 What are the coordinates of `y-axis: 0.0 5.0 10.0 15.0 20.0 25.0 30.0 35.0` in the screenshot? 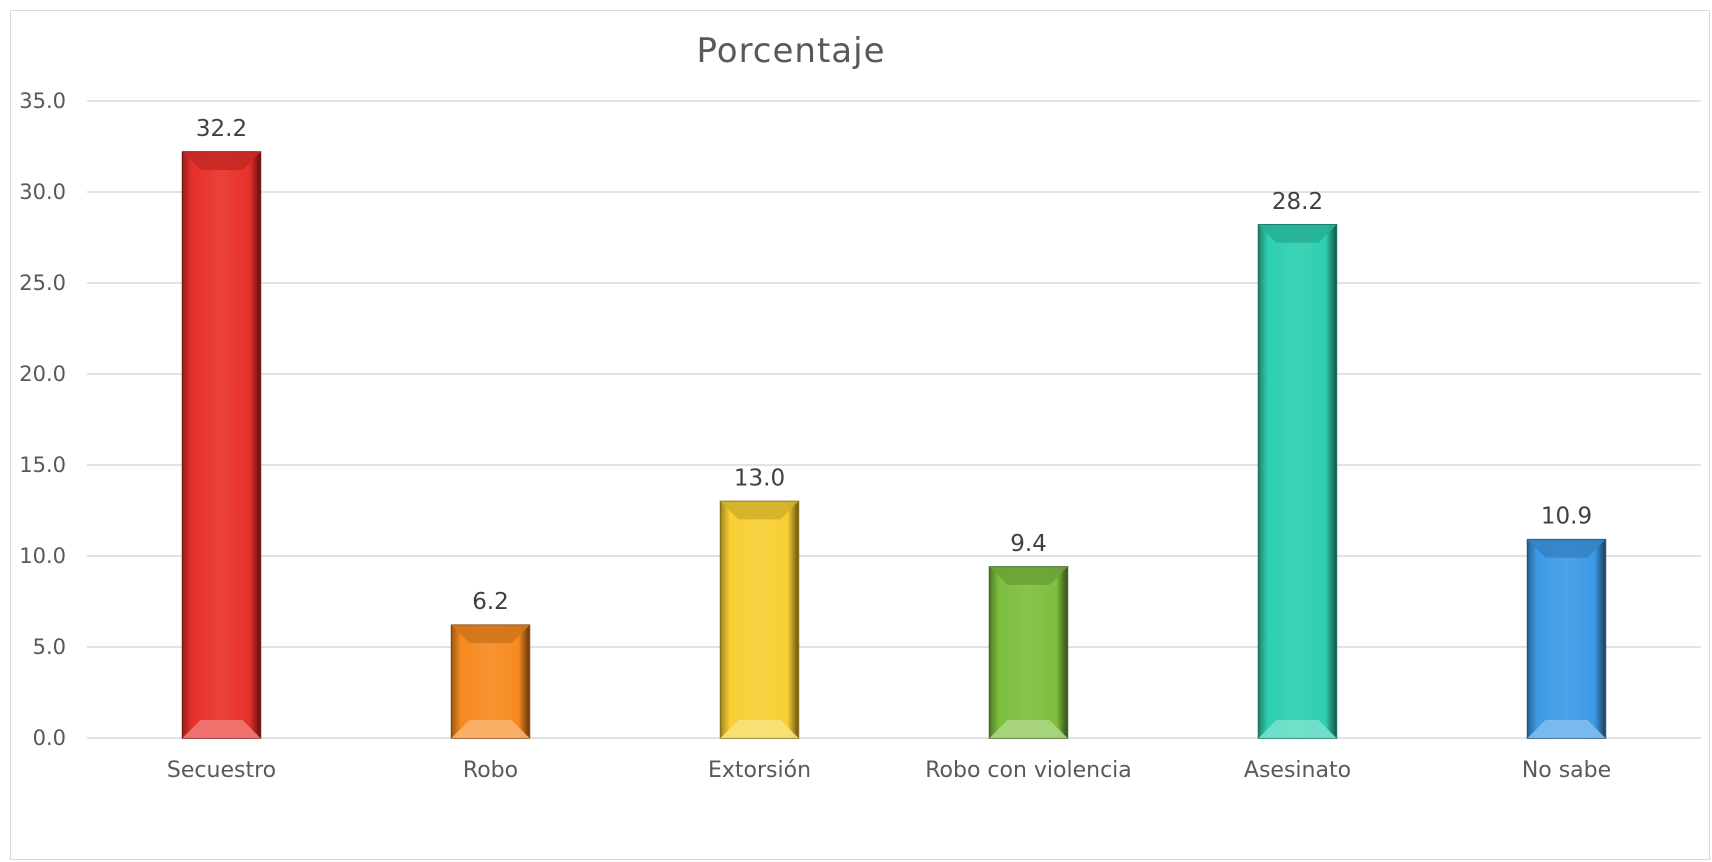 It's located at (42, 419).